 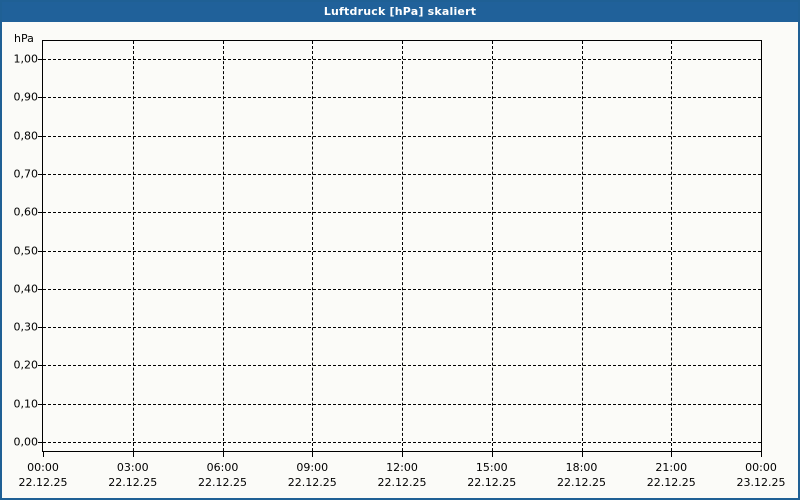 I want to click on x-tick-time: 03:00, so click(x=132, y=467).